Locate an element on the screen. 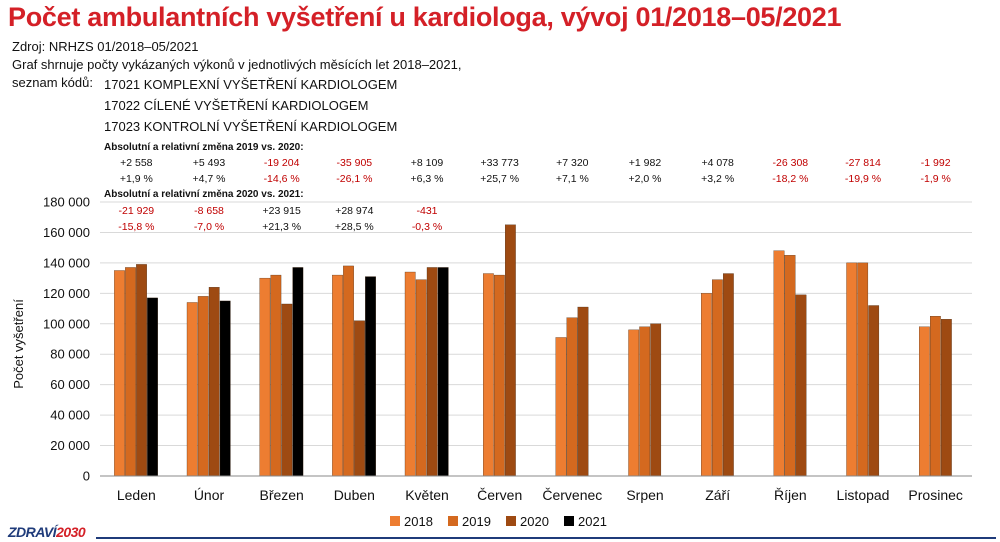  annotation-rel-2019-2020: +4,7 % is located at coordinates (209, 179).